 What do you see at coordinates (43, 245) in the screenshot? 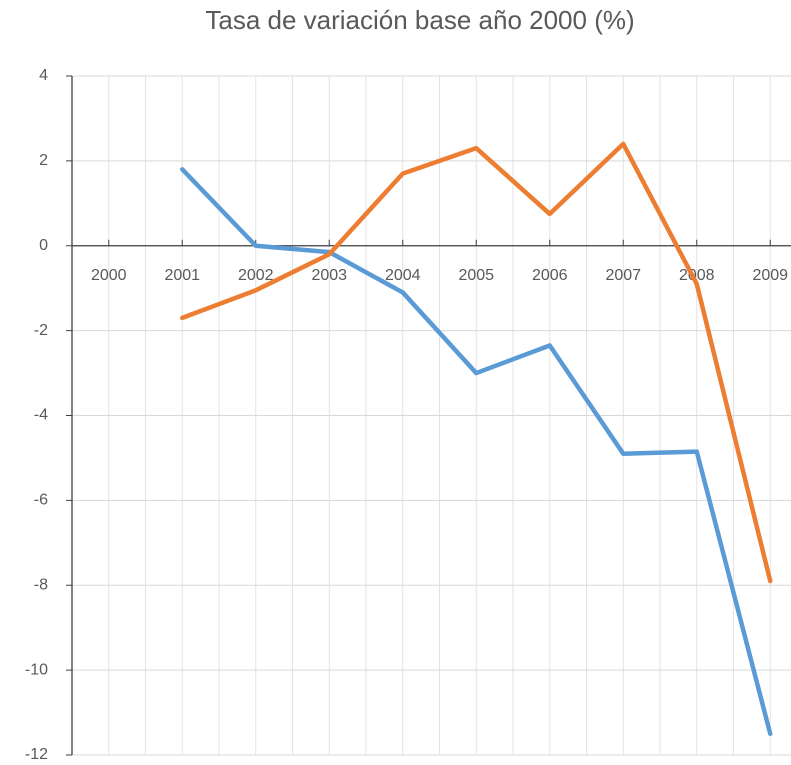
I see `y-tick-label: 0` at bounding box center [43, 245].